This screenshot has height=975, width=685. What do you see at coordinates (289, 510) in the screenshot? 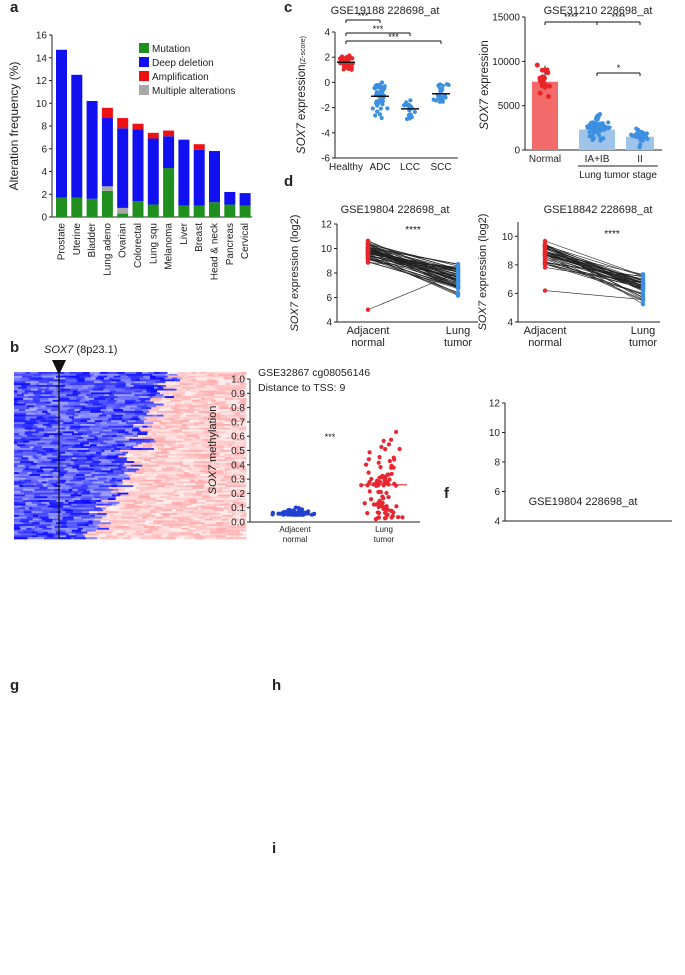
I see `e-point-normal` at bounding box center [289, 510].